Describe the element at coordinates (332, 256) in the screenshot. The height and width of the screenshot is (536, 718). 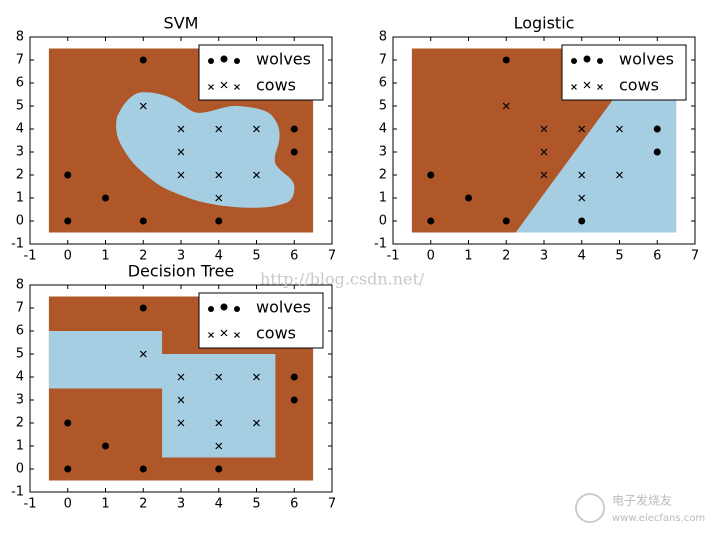
I see `x-tick-label: 7` at that location.